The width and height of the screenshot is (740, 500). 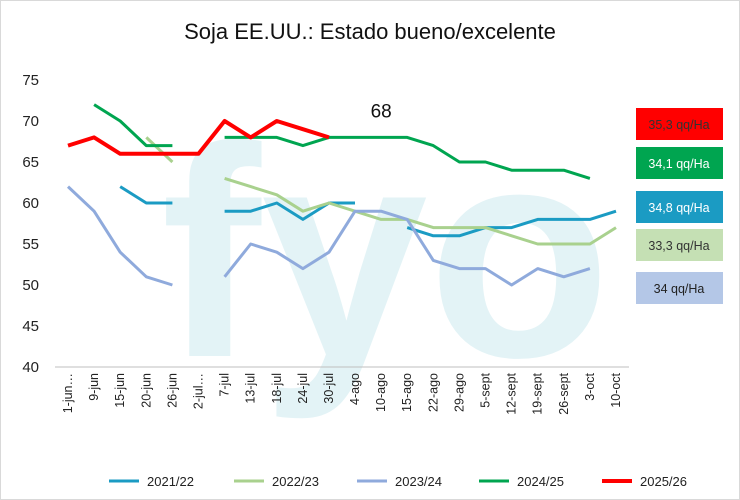 I want to click on yield-box-2023-24: 34 qq/Ha, so click(x=679, y=288).